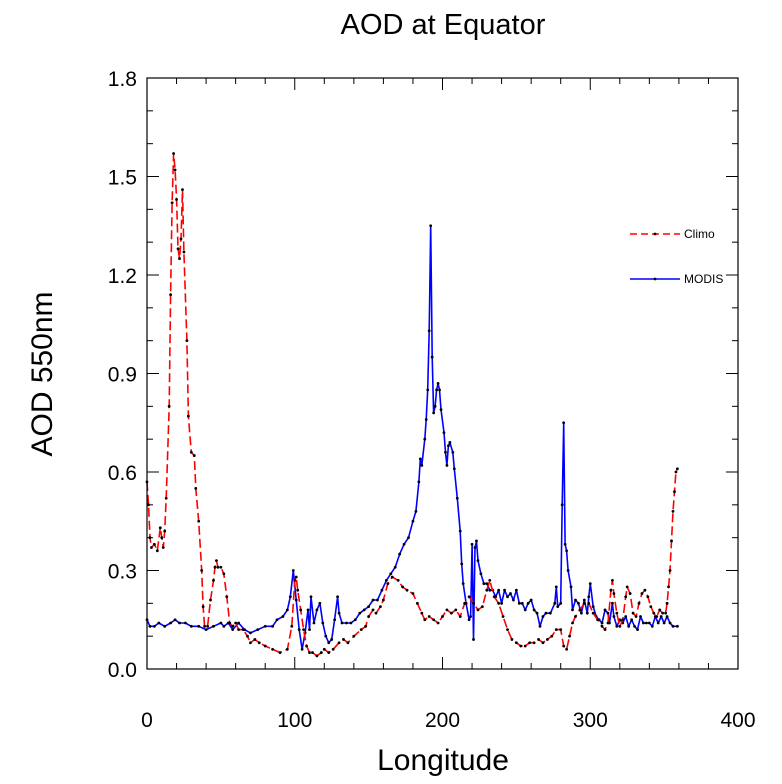 This screenshot has width=782, height=784. Describe the element at coordinates (699, 234) in the screenshot. I see `legend-label: Climo` at that location.